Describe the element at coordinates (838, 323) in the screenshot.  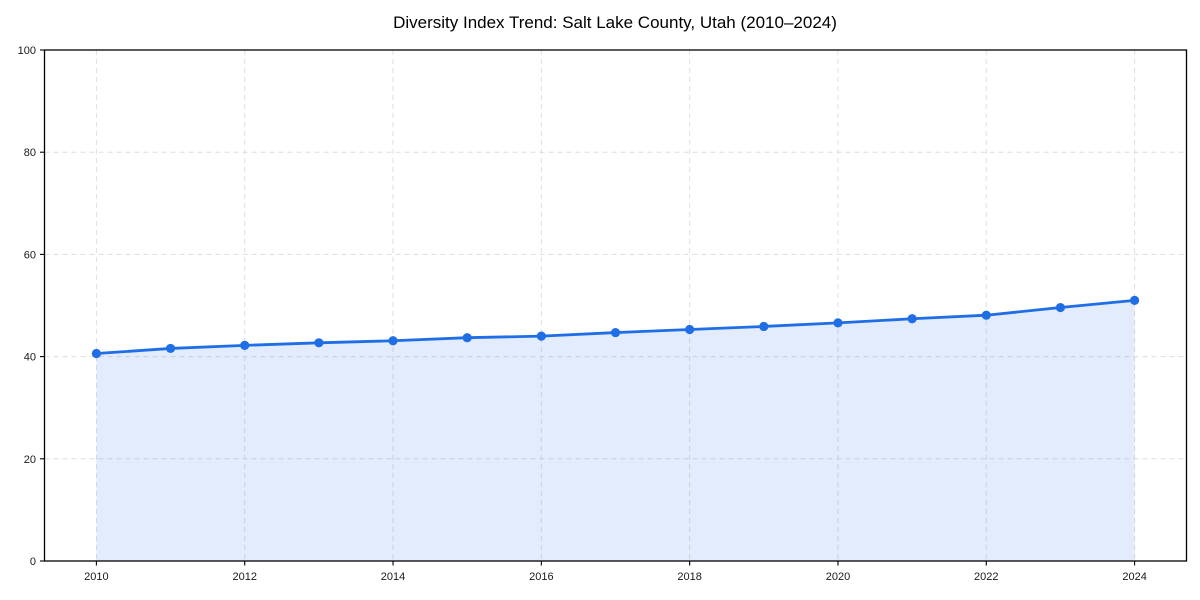
I see `data-point-2020` at that location.